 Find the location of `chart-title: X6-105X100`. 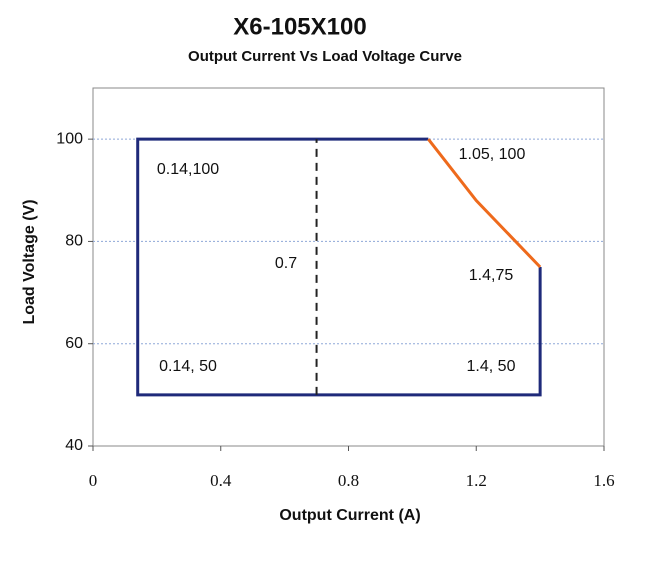

chart-title: X6-105X100 is located at coordinates (299, 26).